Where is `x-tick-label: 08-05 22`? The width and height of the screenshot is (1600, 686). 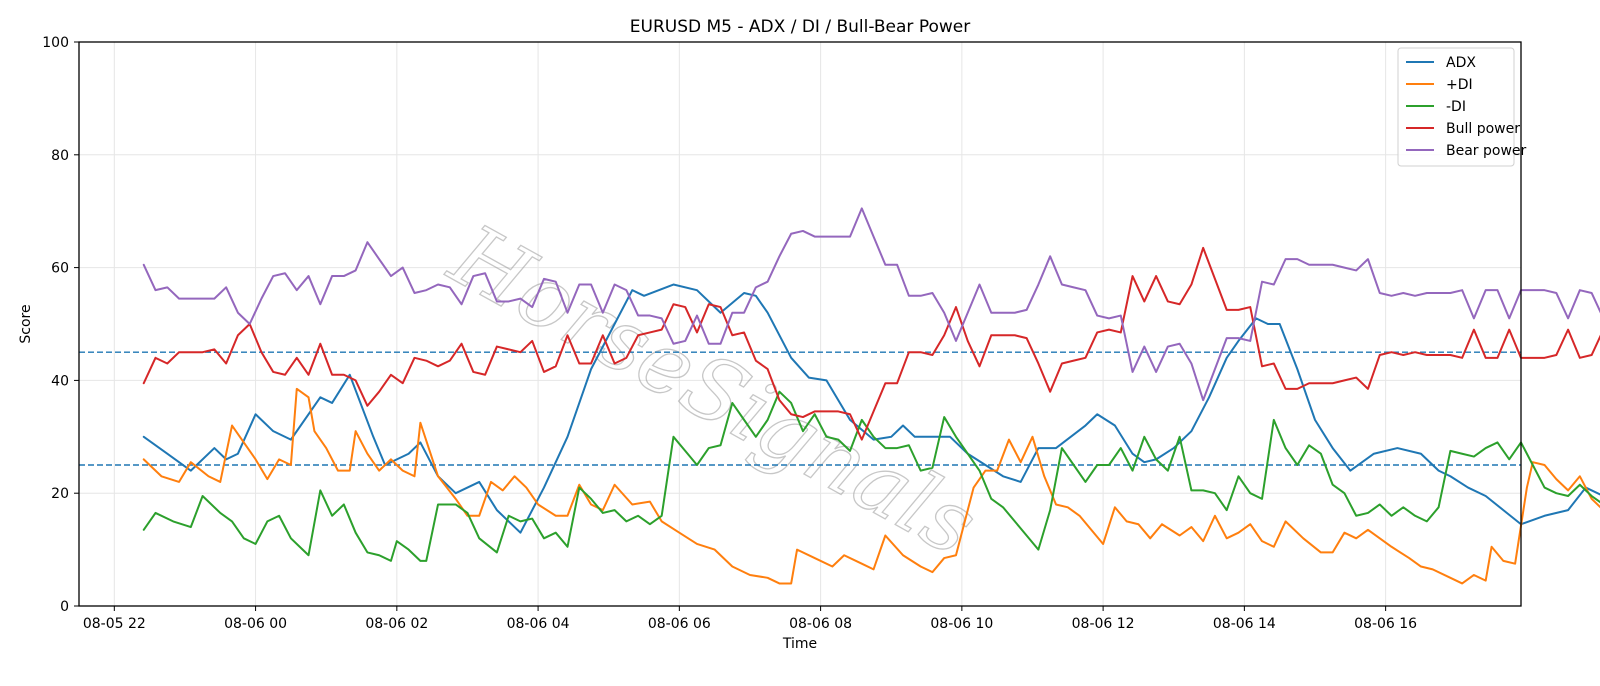 x-tick-label: 08-05 22 is located at coordinates (114, 624).